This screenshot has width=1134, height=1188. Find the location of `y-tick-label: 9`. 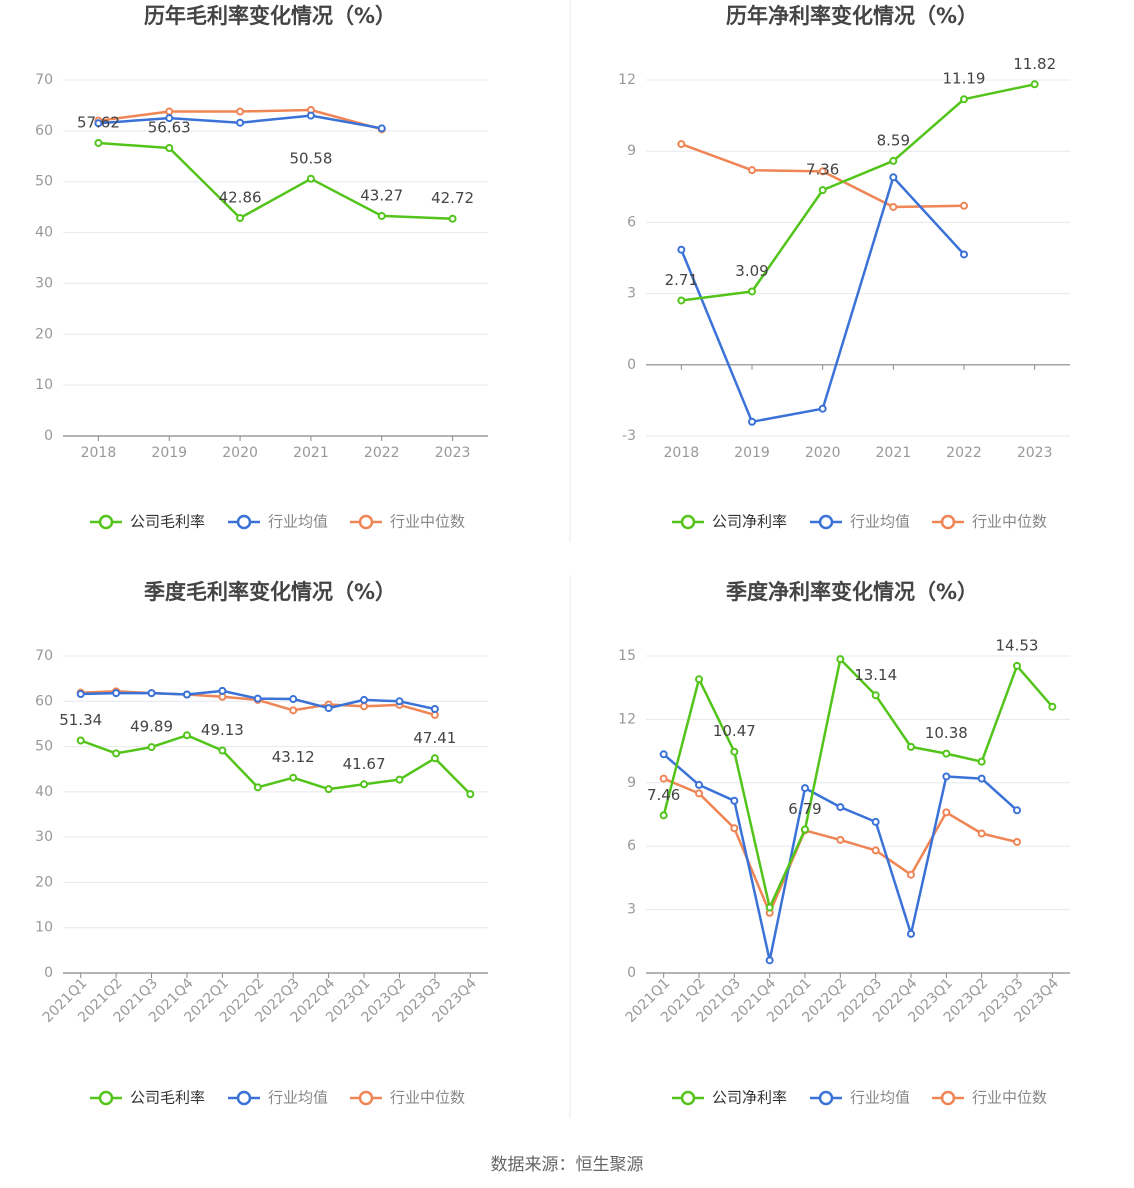

y-tick-label: 9 is located at coordinates (631, 783).